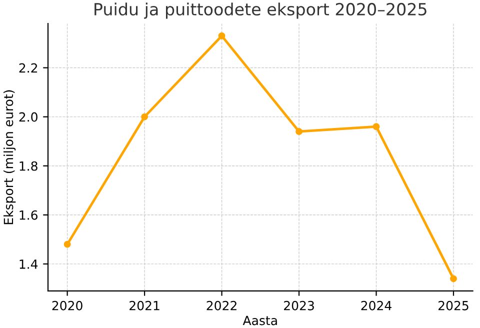  What do you see at coordinates (28, 117) in the screenshot?
I see `y-tick-label: 2.0` at bounding box center [28, 117].